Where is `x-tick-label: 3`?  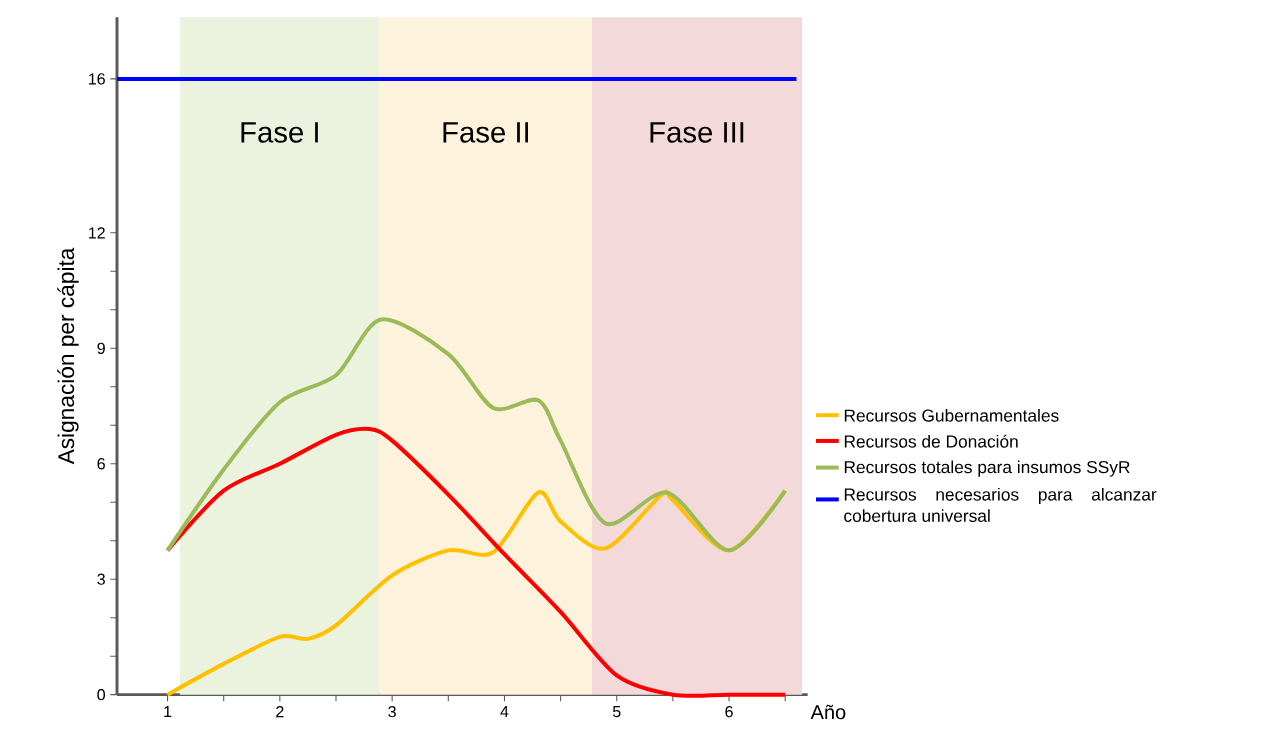 x-tick-label: 3 is located at coordinates (392, 712).